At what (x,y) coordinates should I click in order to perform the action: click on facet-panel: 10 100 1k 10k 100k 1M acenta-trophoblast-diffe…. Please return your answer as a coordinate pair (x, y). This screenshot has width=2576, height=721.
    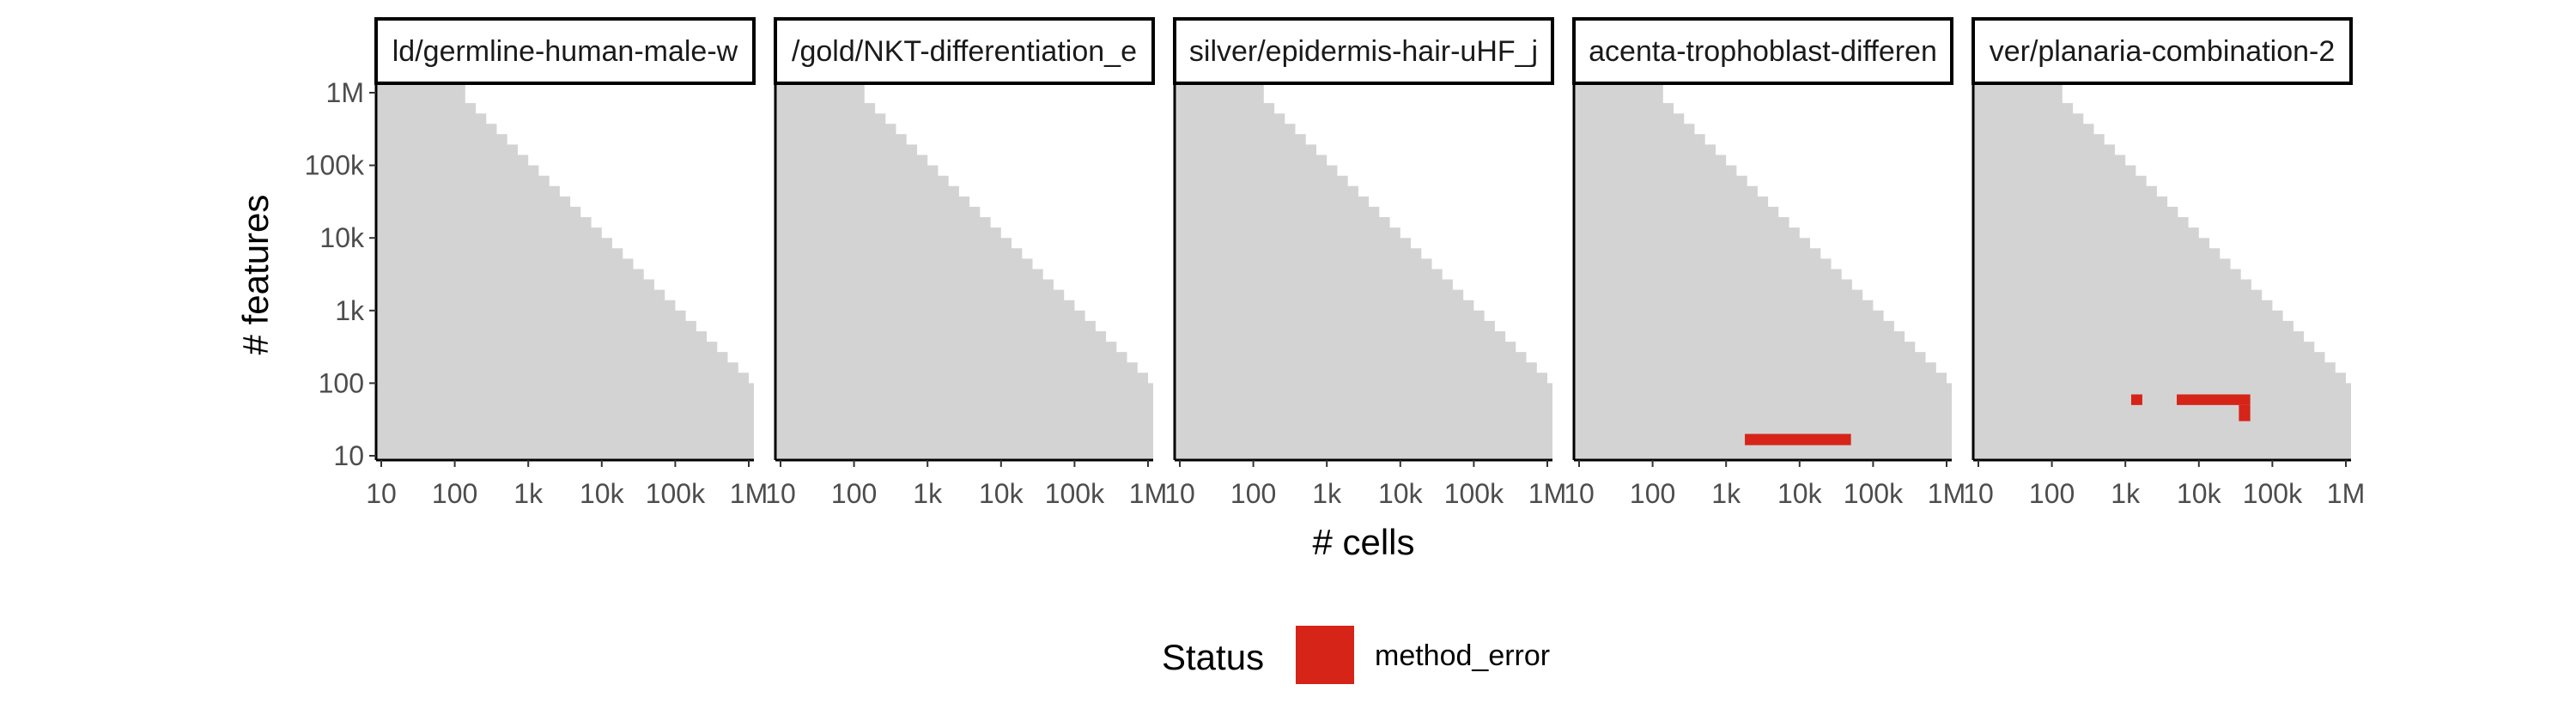
    Looking at the image, I should click on (1764, 263).